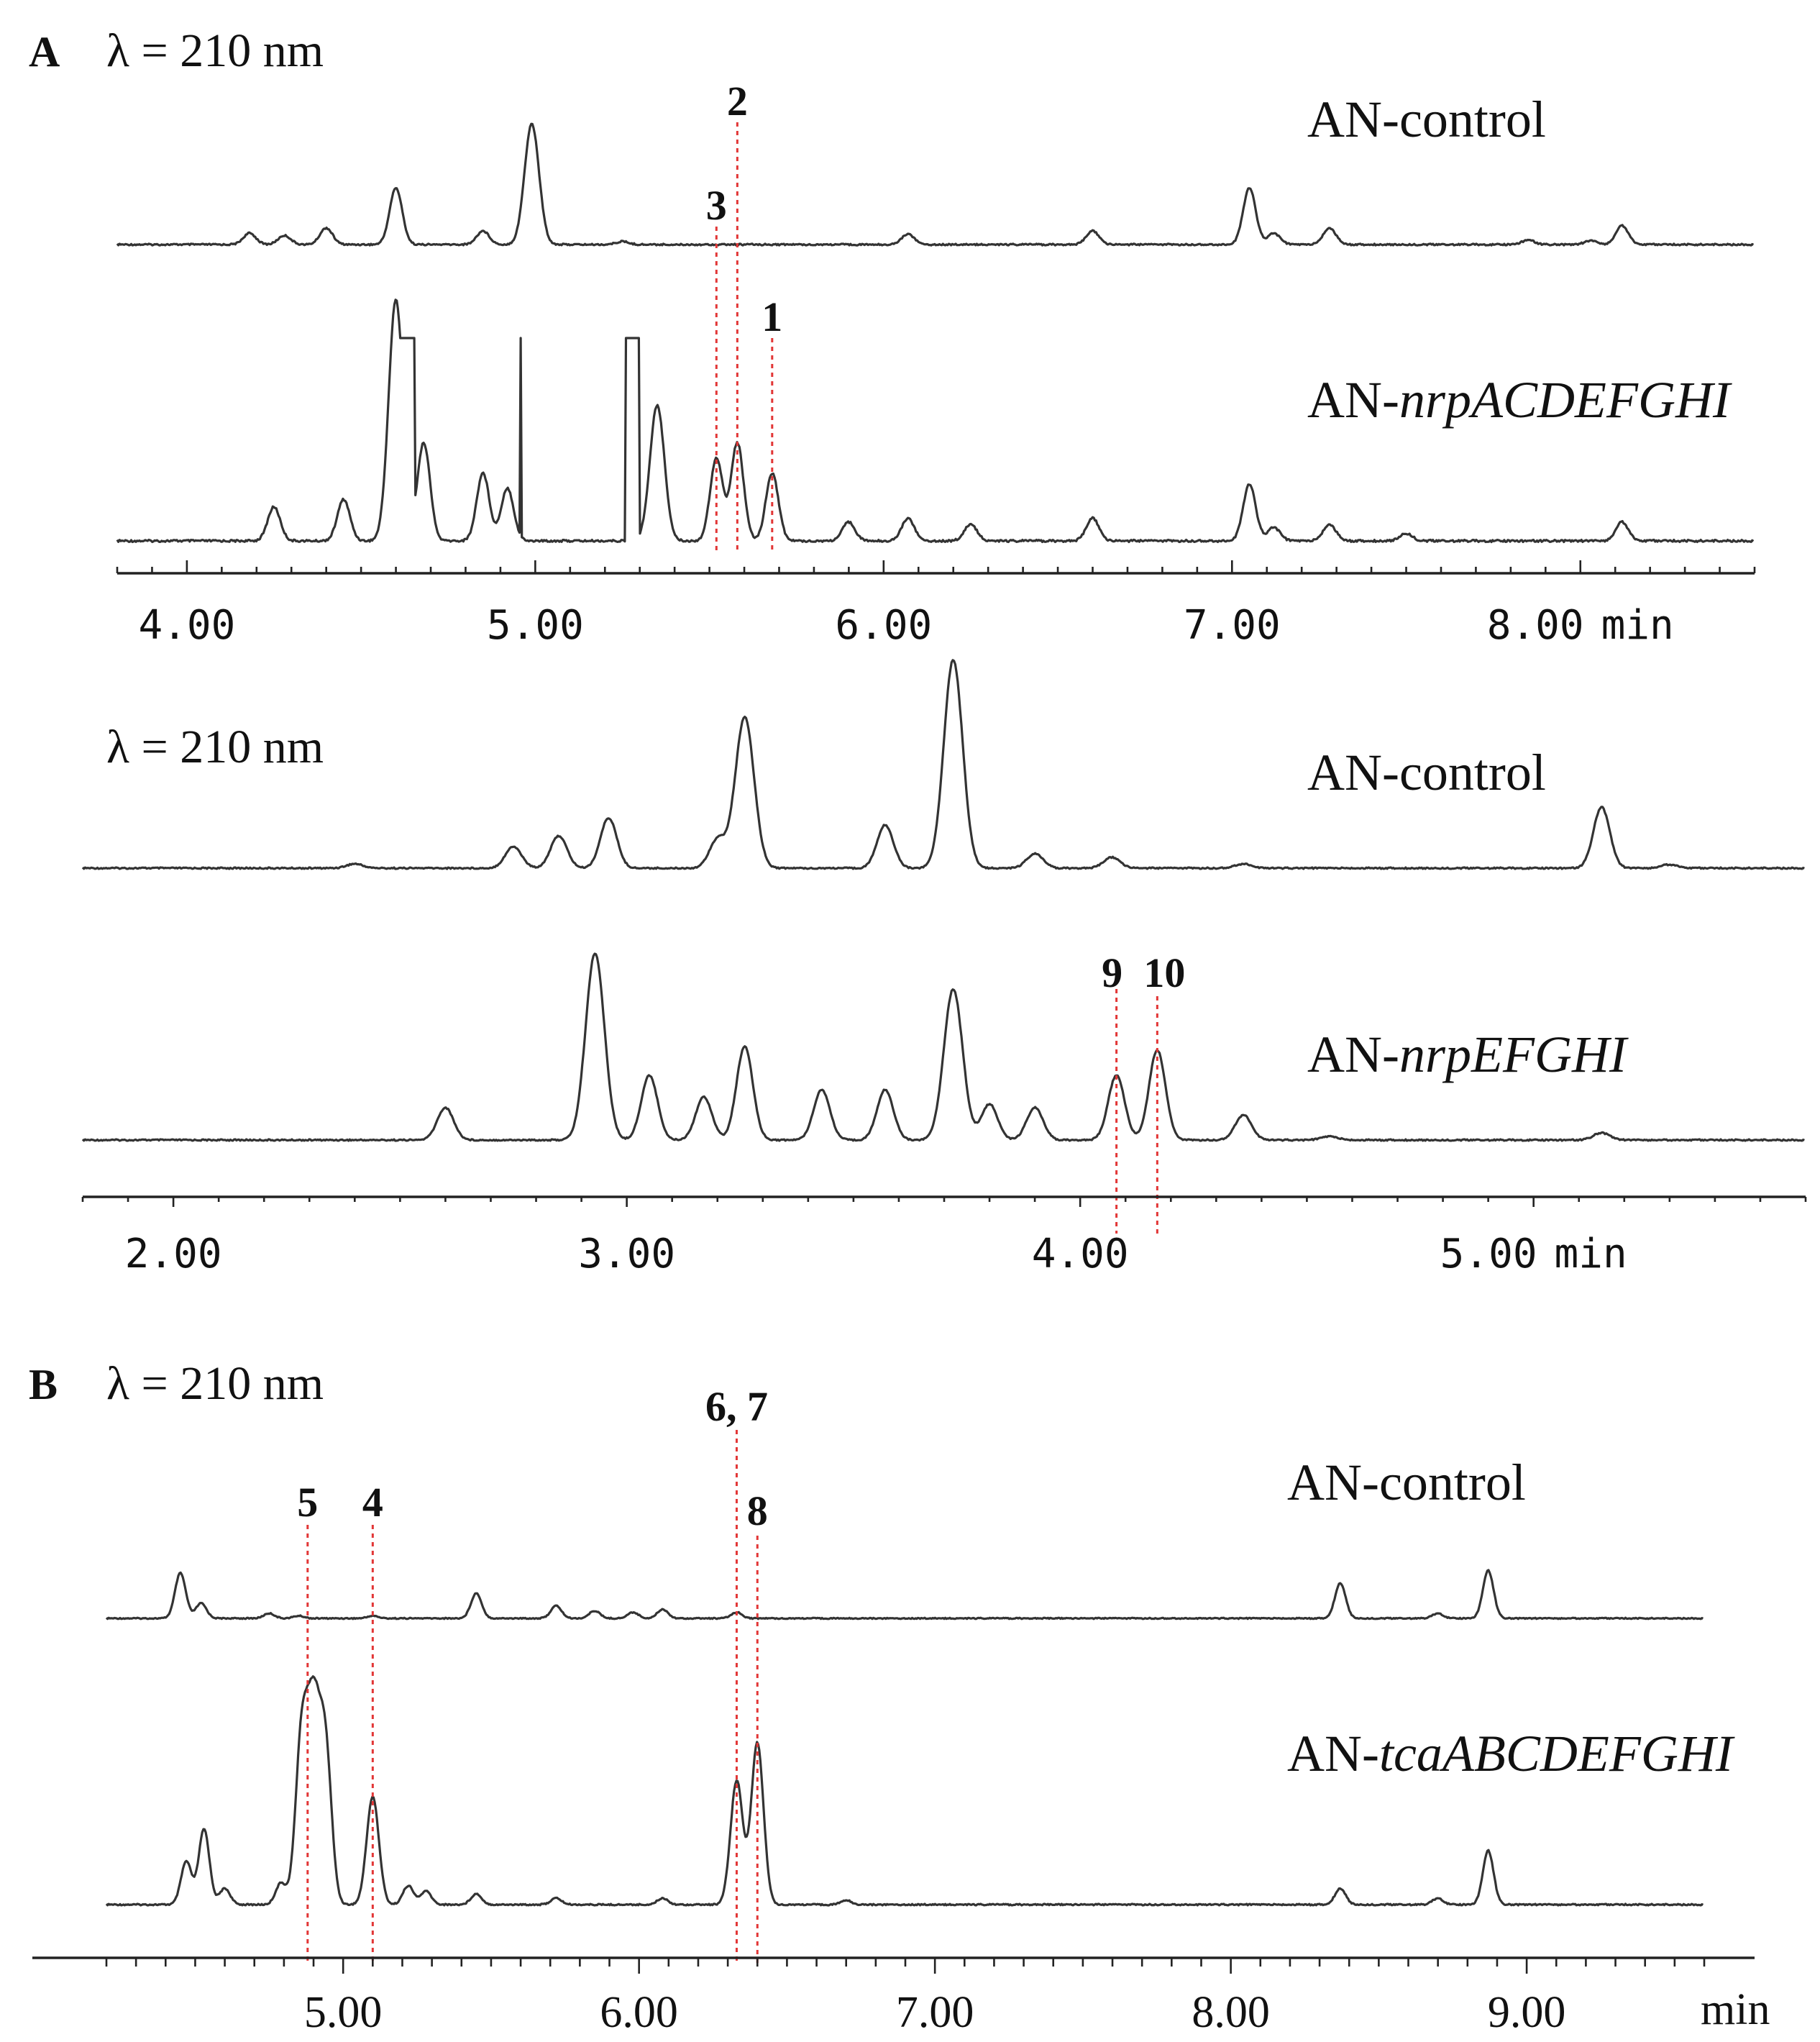 This screenshot has height=2042, width=1820. What do you see at coordinates (772, 316) in the screenshot?
I see `peak-label: 1` at bounding box center [772, 316].